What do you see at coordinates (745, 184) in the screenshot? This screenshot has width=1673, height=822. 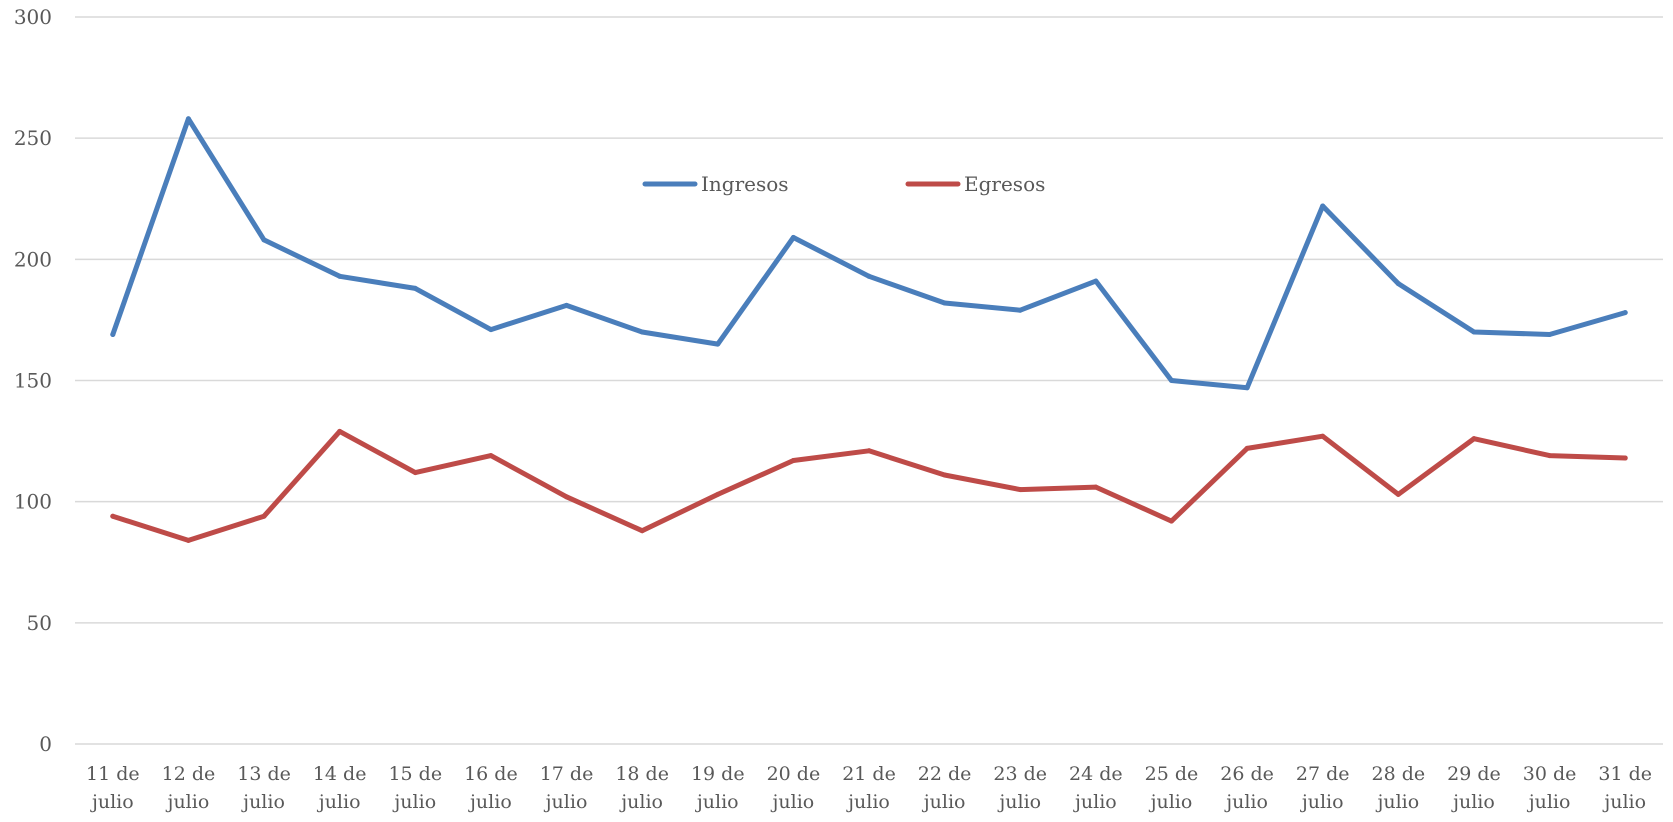 I see `legend-label: Ingresos` at bounding box center [745, 184].